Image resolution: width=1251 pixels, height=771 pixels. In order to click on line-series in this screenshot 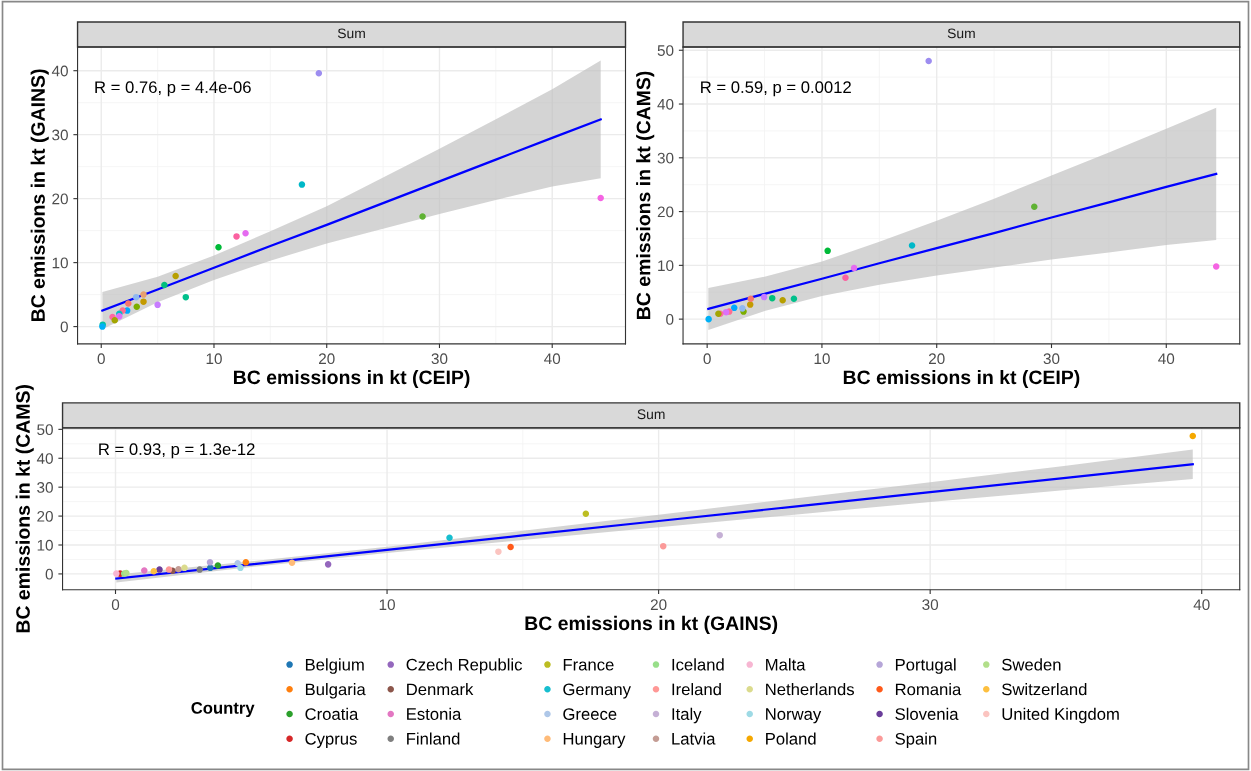, I will do `click(962, 241)`.